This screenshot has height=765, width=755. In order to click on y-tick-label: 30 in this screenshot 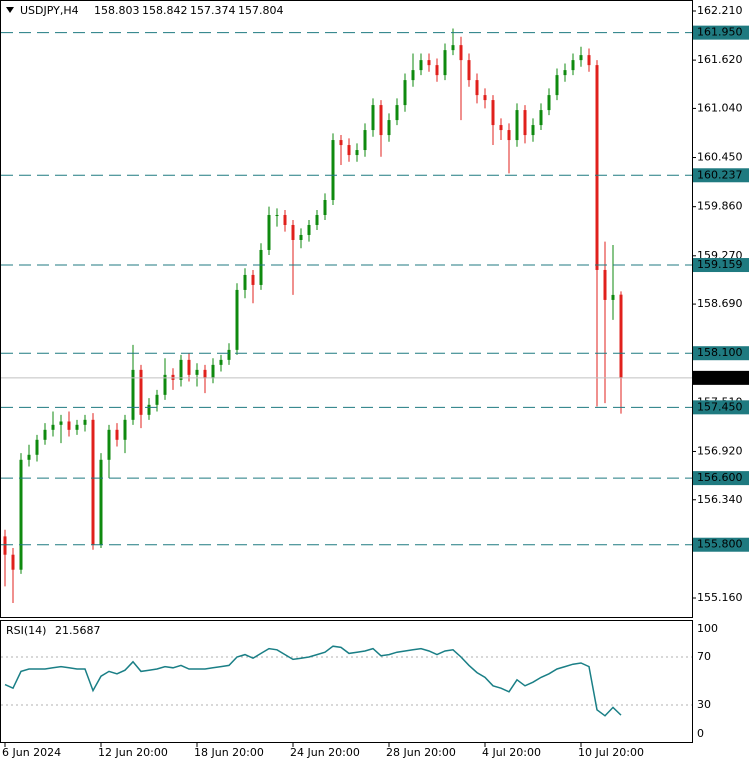, I will do `click(704, 704)`.